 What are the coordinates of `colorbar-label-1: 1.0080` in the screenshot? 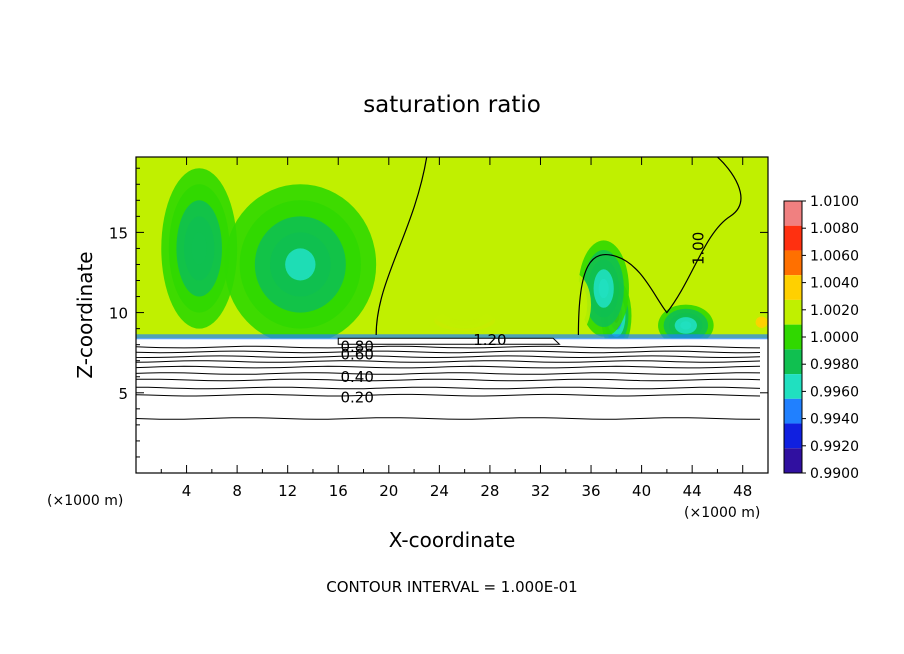 It's located at (834, 229).